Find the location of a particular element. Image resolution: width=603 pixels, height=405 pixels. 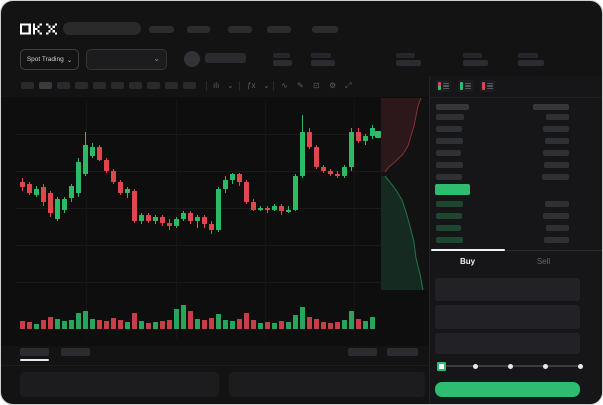

color-bar is located at coordinates (461, 86).